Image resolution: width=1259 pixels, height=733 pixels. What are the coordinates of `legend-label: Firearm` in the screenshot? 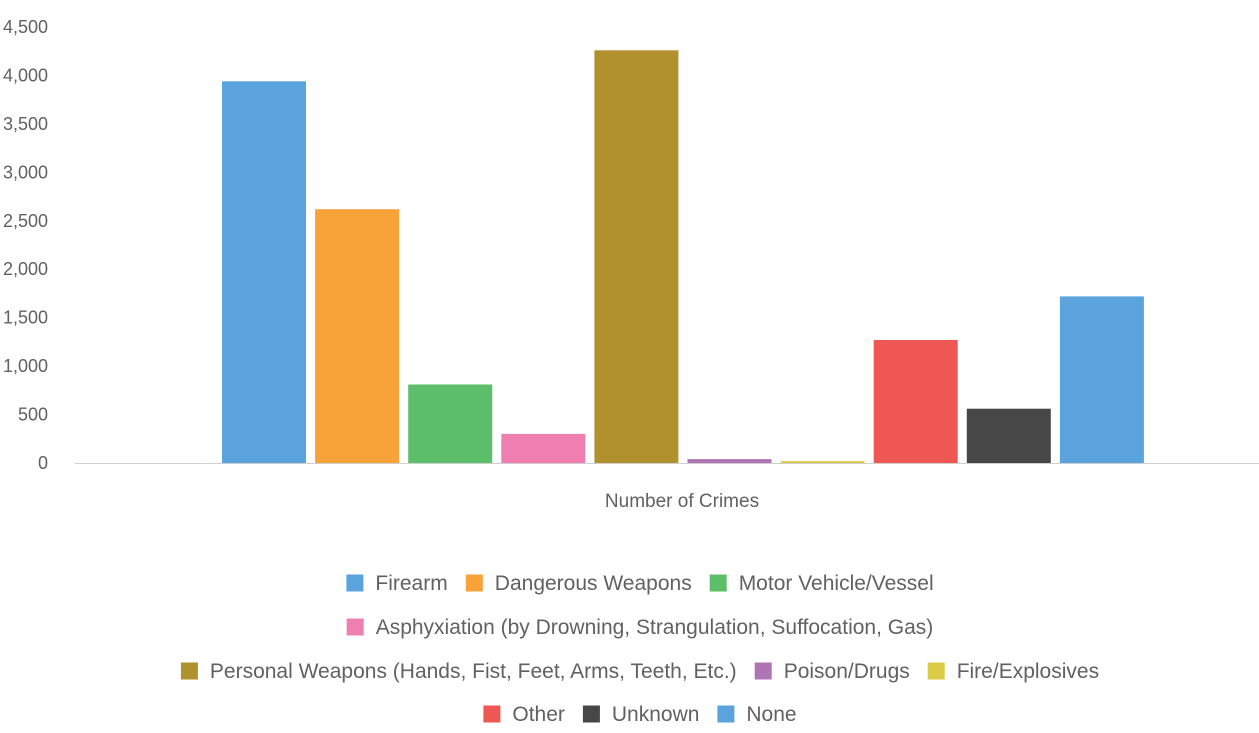 It's located at (411, 583).